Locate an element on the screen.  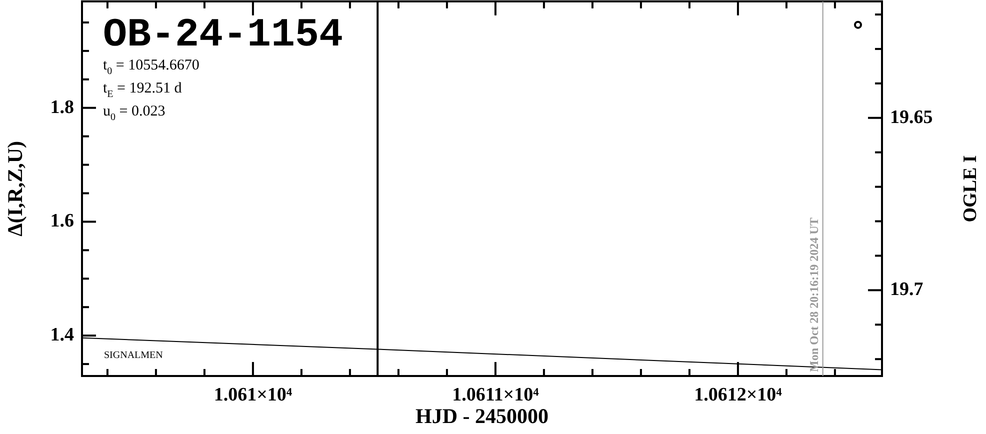
annotation: SIGNALMEN is located at coordinates (133, 355).